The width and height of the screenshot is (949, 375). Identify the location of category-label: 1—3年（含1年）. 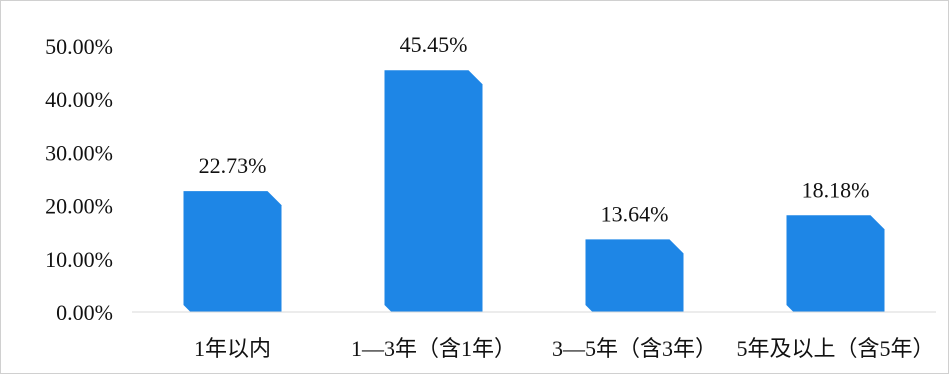
(433, 348).